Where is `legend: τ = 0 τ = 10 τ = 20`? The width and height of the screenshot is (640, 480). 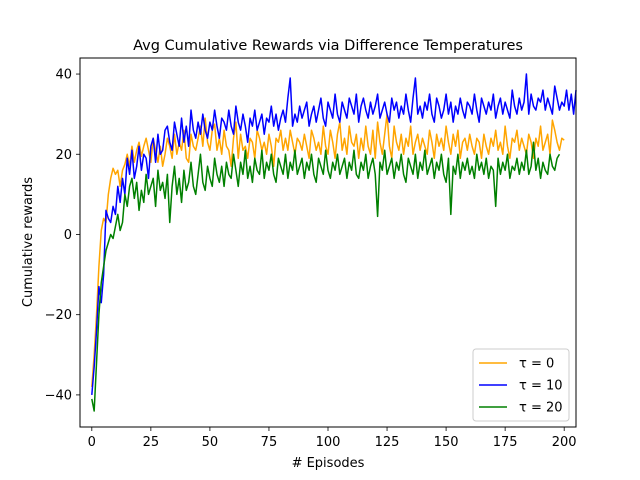
legend: τ = 0 τ = 10 τ = 20 is located at coordinates (521, 385).